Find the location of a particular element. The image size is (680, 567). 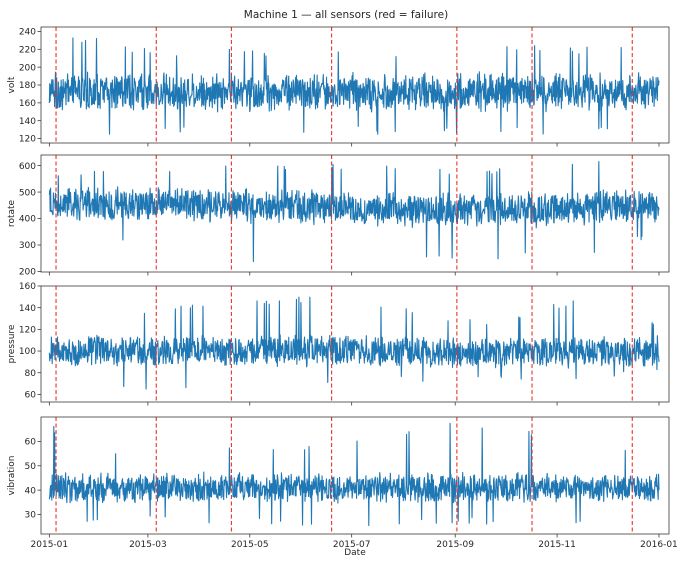

y-tick-label-vibration: 30 is located at coordinates (31, 516).